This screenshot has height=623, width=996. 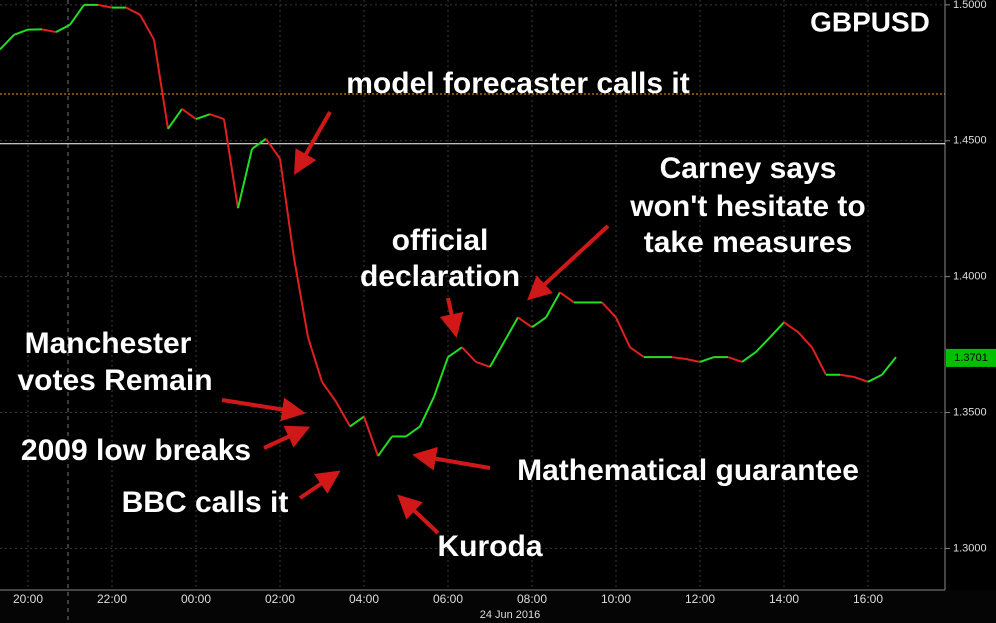 I want to click on annotation: votes Remain, so click(x=114, y=380).